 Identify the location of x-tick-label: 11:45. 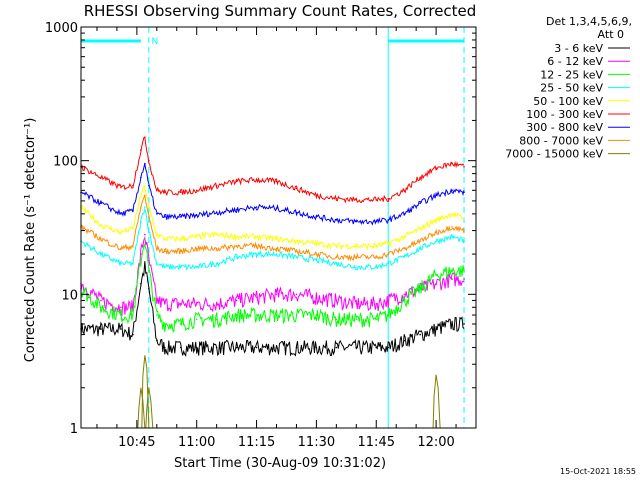
(376, 442).